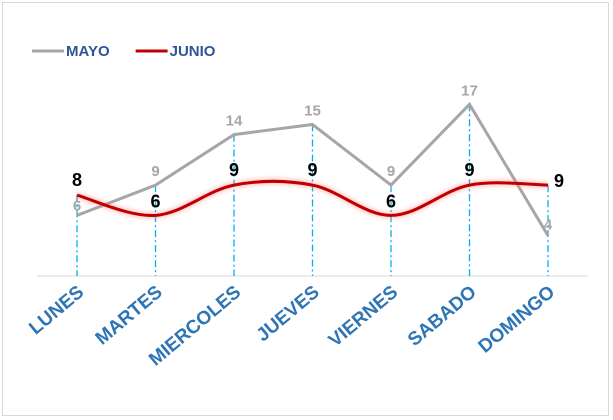 The image size is (613, 420). Describe the element at coordinates (77, 205) in the screenshot. I see `label-mayo-lunes: 6` at that location.